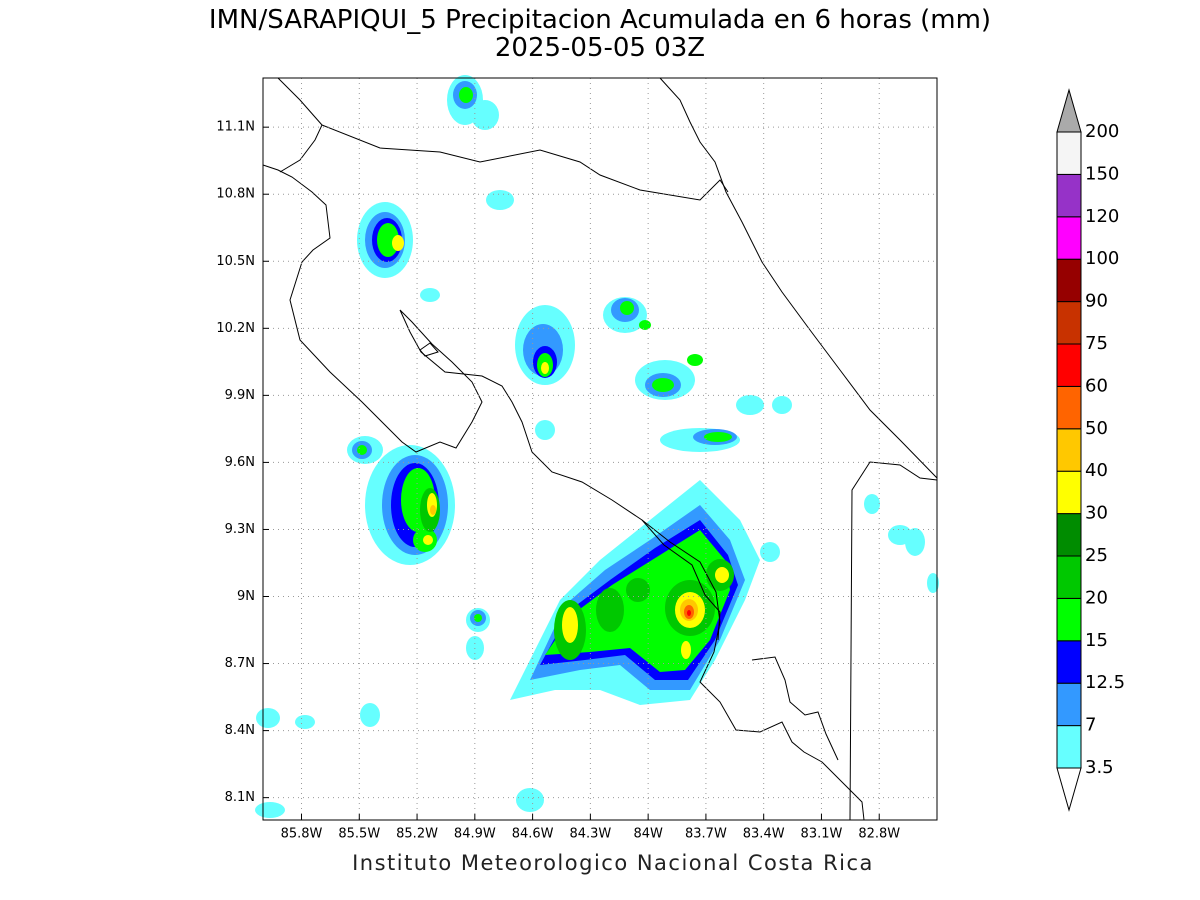 The height and width of the screenshot is (900, 1200). I want to click on lon-tick-label: 84.9W, so click(475, 834).